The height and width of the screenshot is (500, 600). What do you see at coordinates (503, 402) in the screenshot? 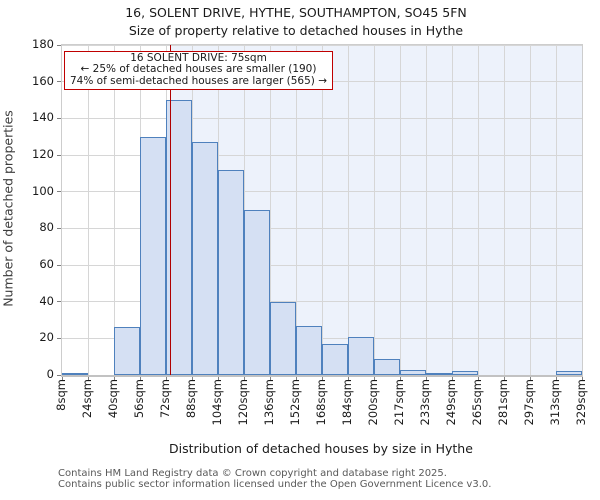
I see `x-tick-label: 281sqm` at bounding box center [503, 402].